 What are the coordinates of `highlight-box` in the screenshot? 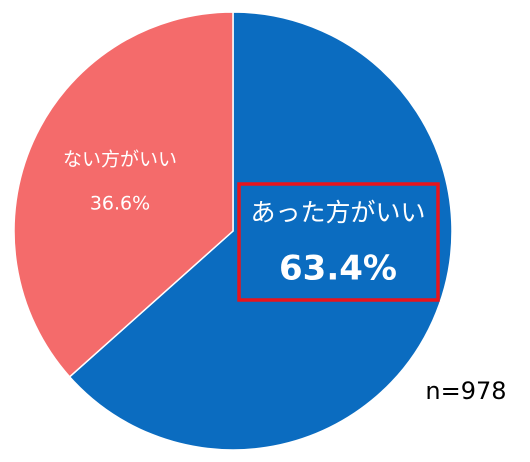 It's located at (338, 242).